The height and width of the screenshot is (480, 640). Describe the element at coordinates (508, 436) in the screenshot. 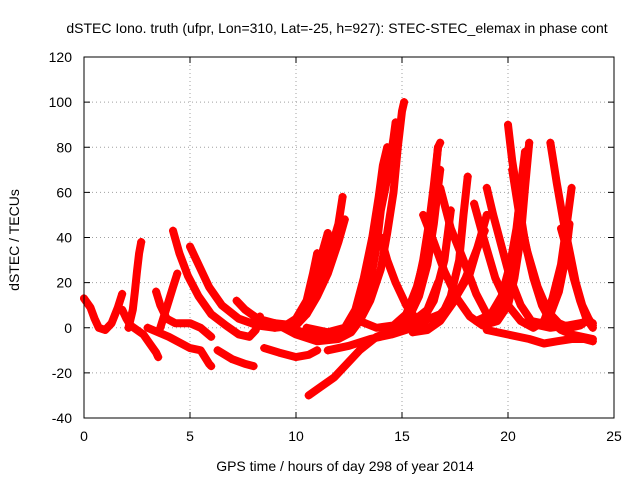

I see `x-tick-label: 20` at that location.